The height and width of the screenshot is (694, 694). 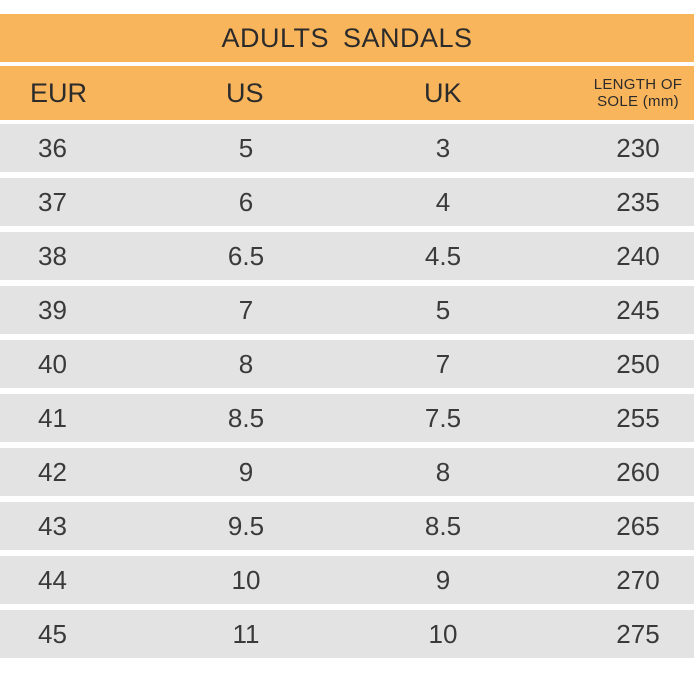 What do you see at coordinates (246, 309) in the screenshot?
I see `cell-us: 7` at bounding box center [246, 309].